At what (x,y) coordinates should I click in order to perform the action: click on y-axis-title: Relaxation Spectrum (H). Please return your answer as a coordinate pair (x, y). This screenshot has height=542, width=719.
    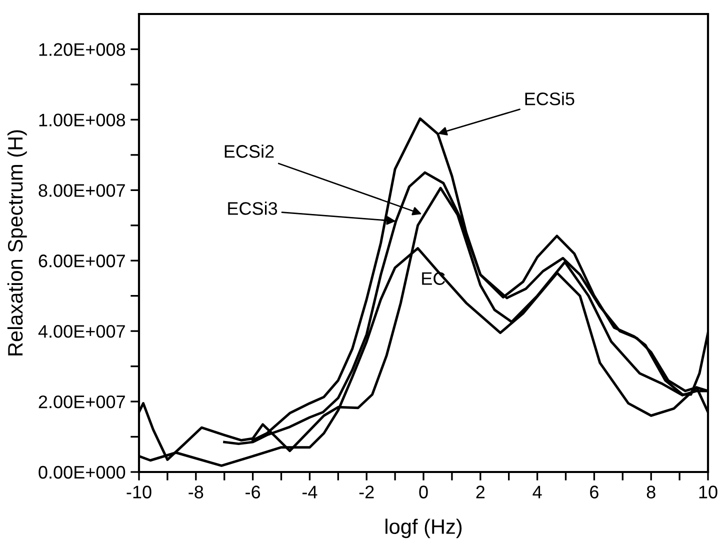
    Looking at the image, I should click on (17, 243).